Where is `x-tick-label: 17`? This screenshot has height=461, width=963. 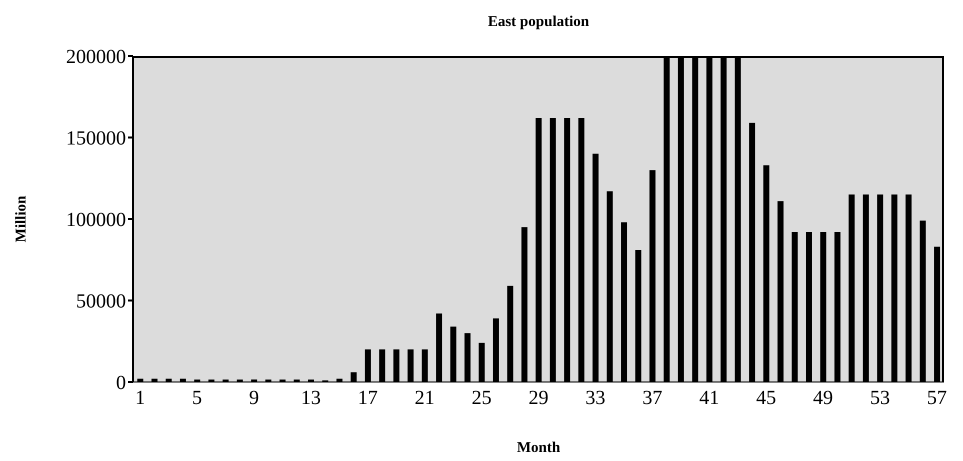 x-tick-label: 17 is located at coordinates (368, 398).